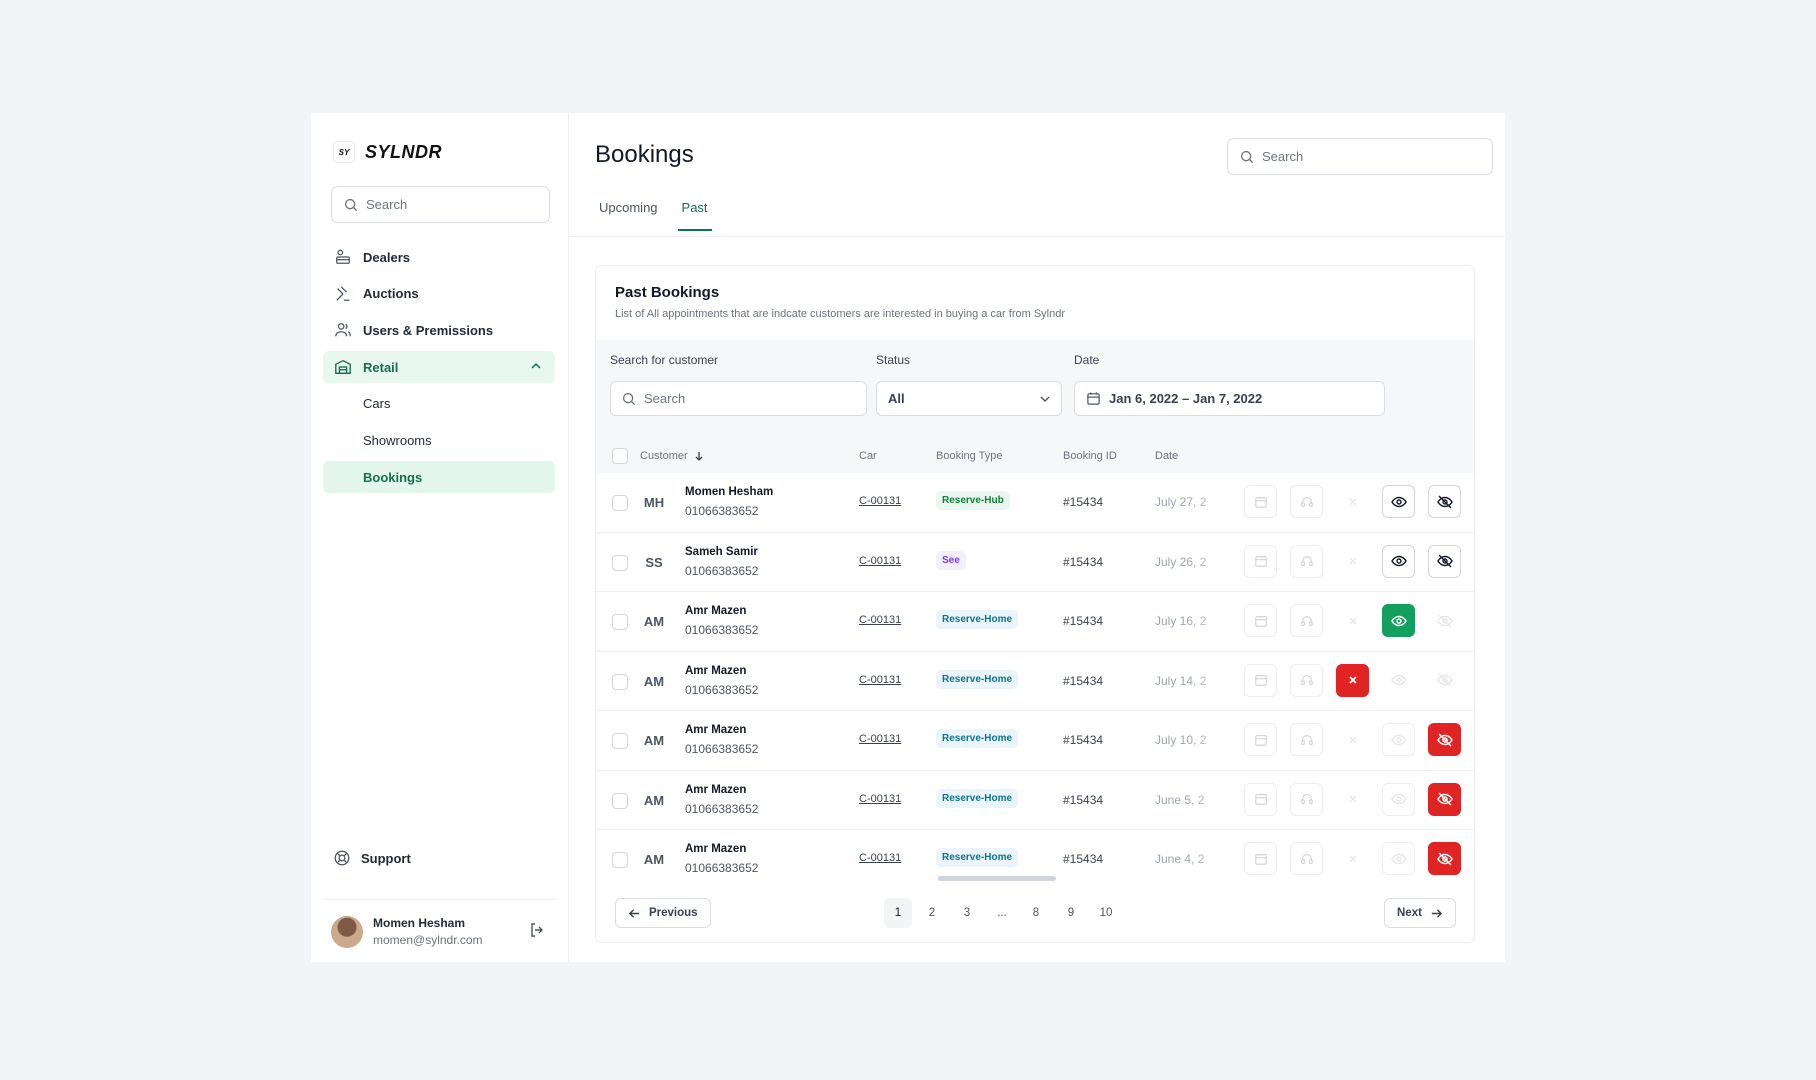 This screenshot has height=1080, width=1816. I want to click on logo: SY SYLNDR, so click(387, 152).